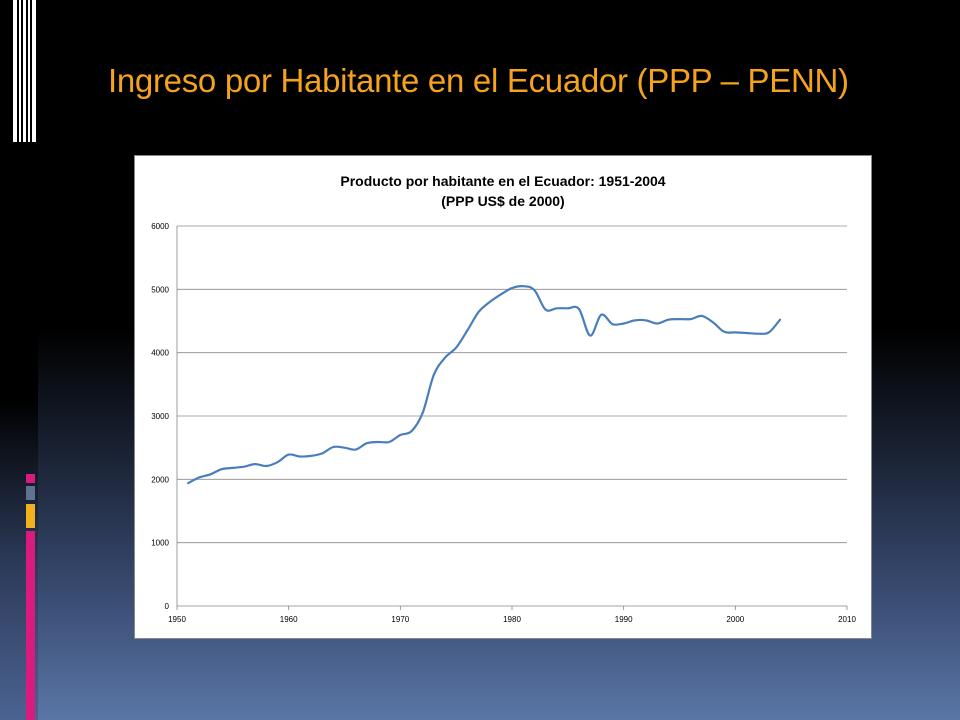  I want to click on x-tick-label: 1960, so click(289, 619).